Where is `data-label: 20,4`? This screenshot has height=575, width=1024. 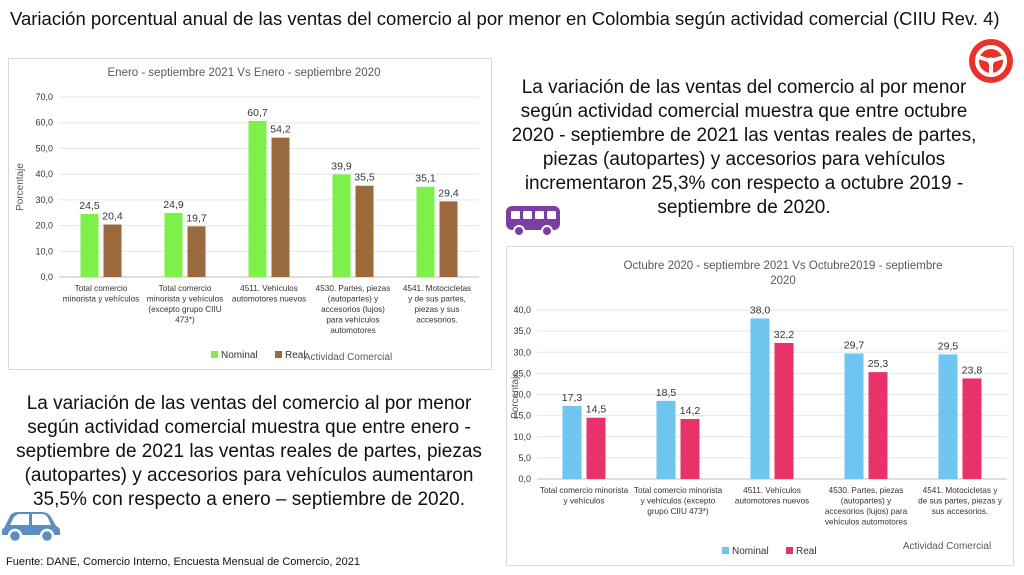 data-label: 20,4 is located at coordinates (112, 217).